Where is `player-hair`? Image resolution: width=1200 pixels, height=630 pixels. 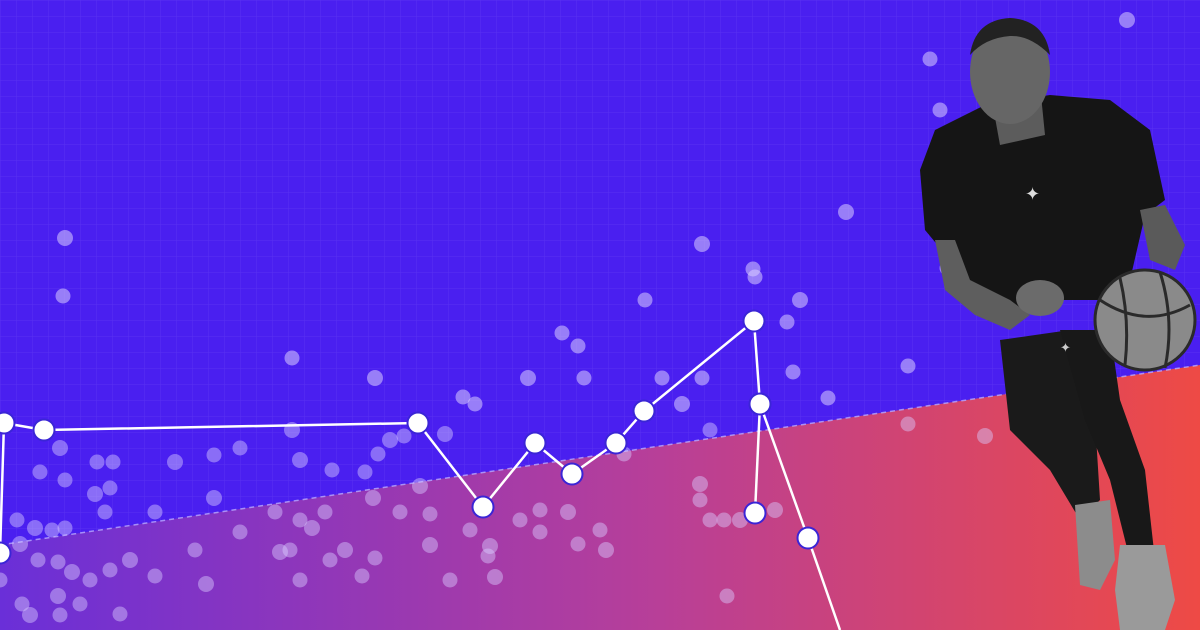
player-hair is located at coordinates (1010, 36).